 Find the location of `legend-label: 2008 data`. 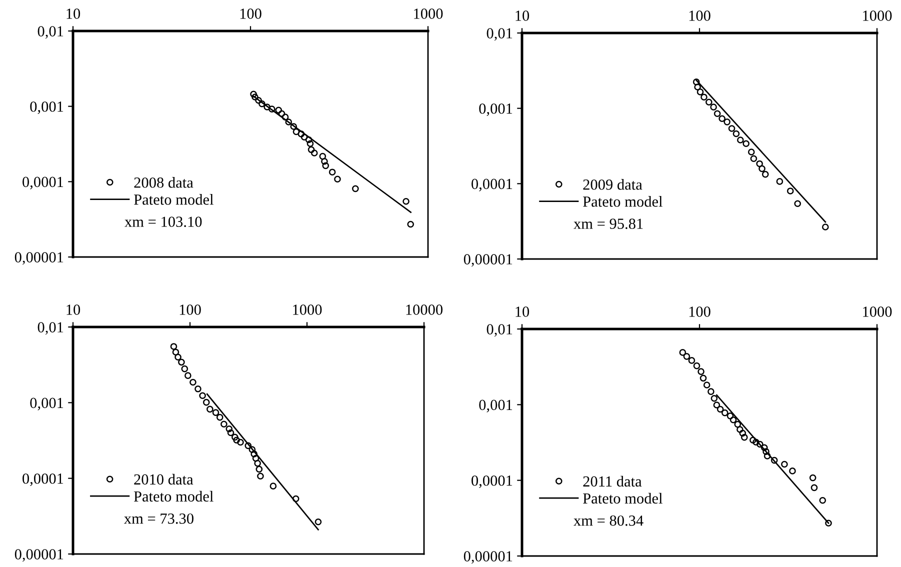

legend-label: 2008 data is located at coordinates (164, 182).